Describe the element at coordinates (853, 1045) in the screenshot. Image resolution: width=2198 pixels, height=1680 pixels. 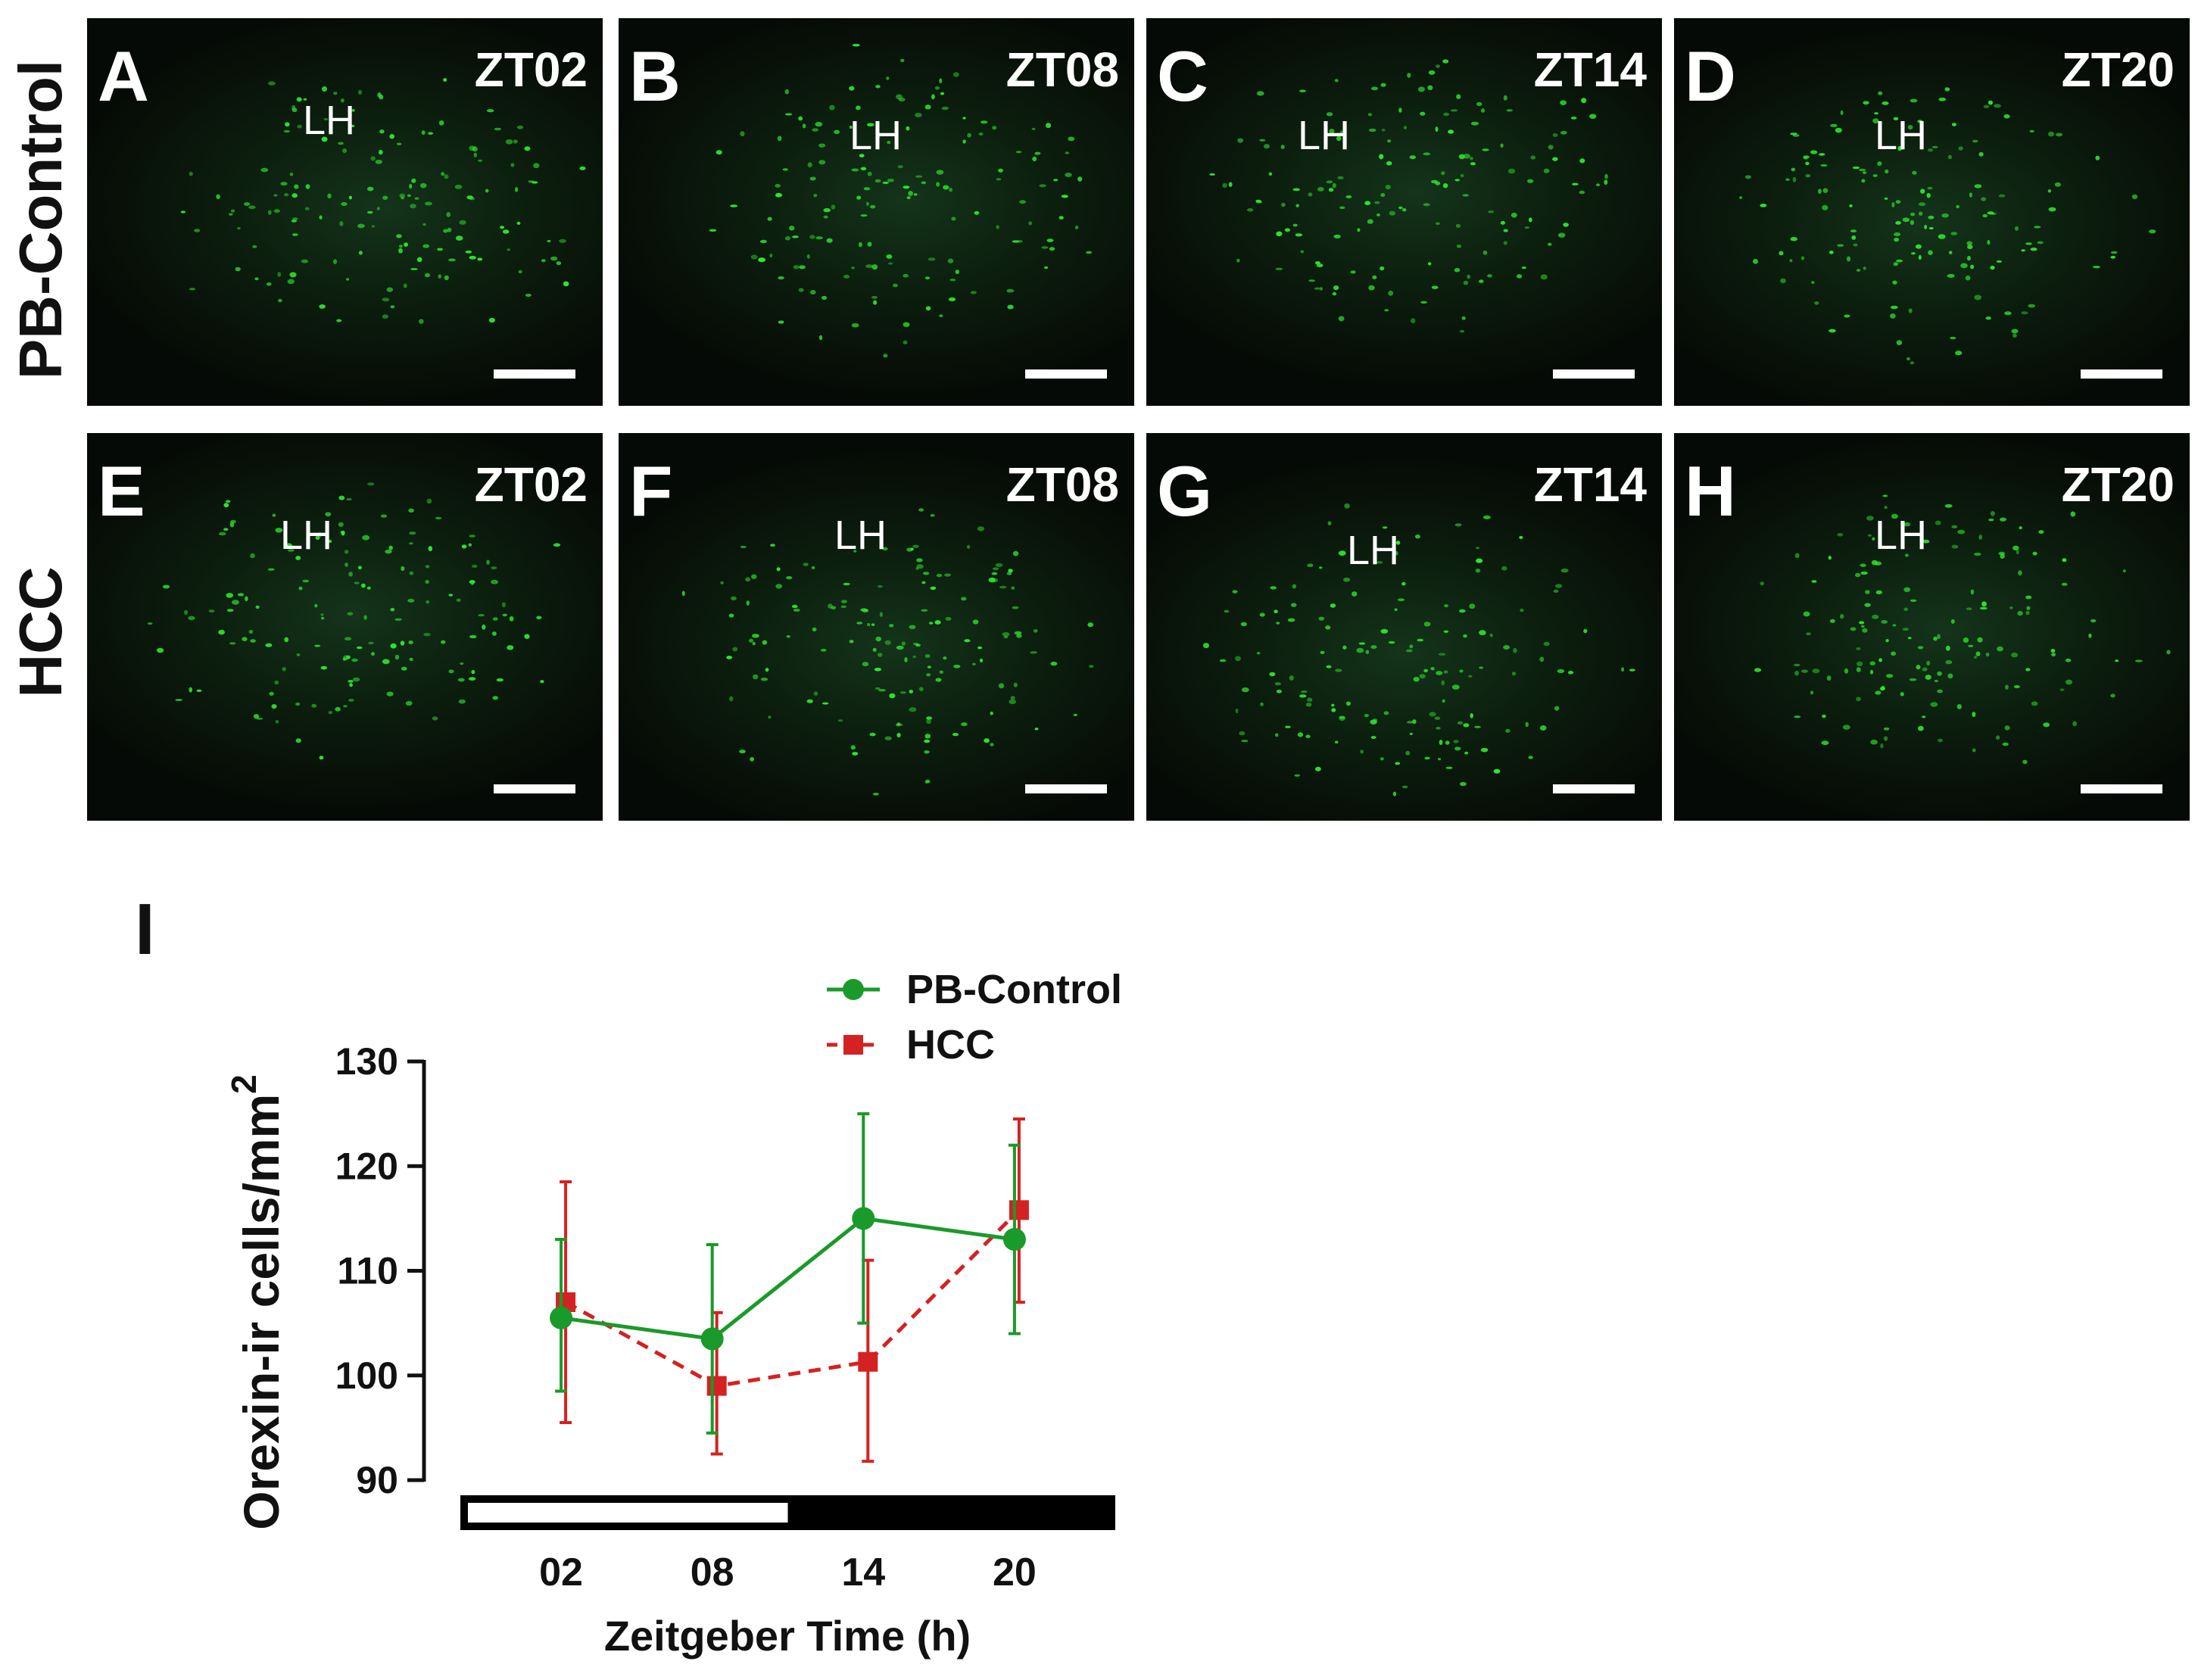
I see `legend-marker-hcc` at that location.